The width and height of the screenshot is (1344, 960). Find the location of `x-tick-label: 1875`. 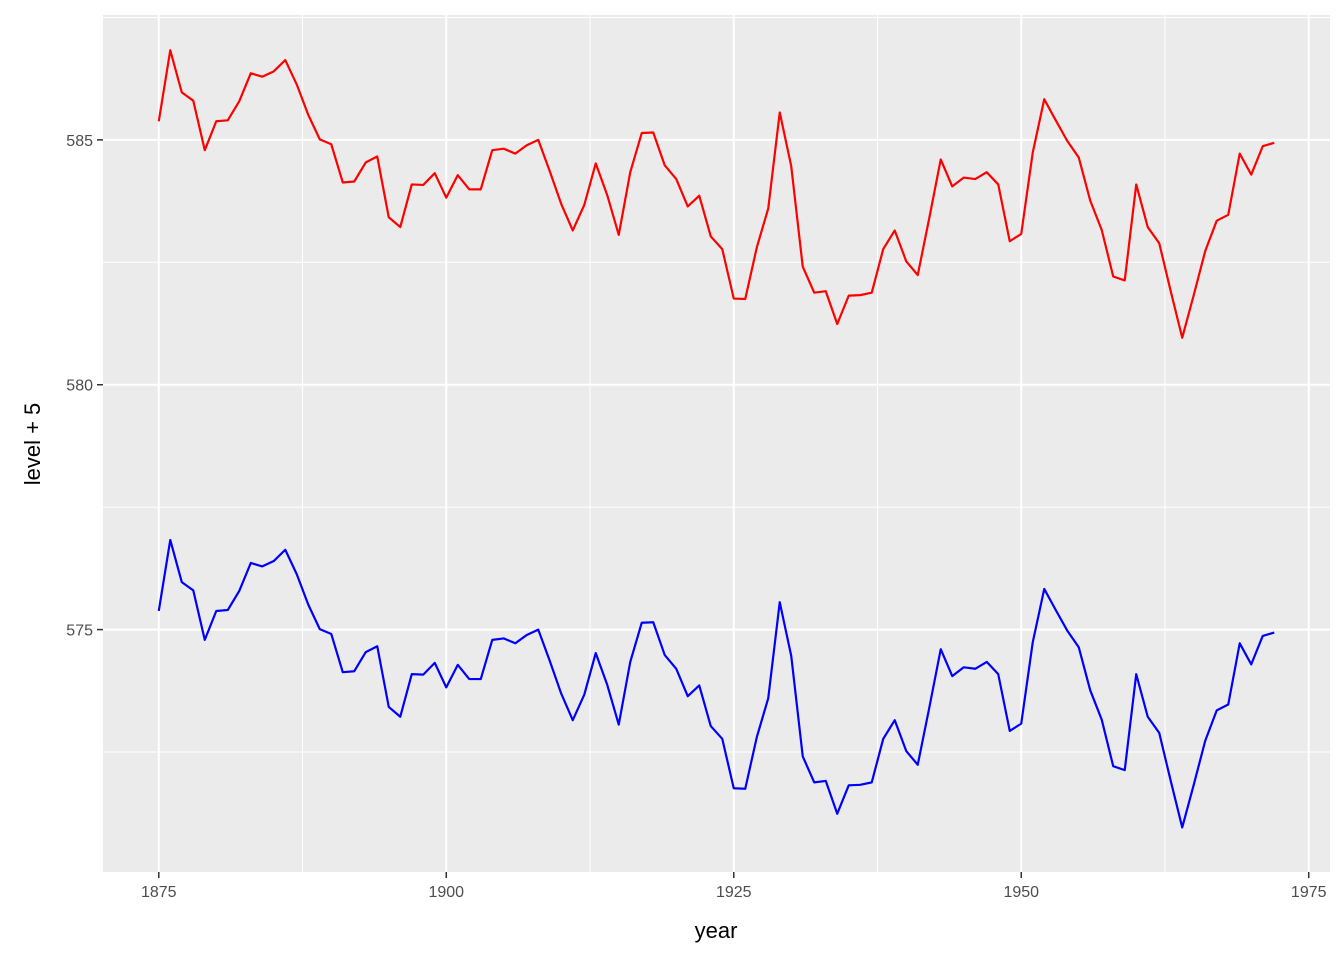

x-tick-label: 1875 is located at coordinates (159, 892).